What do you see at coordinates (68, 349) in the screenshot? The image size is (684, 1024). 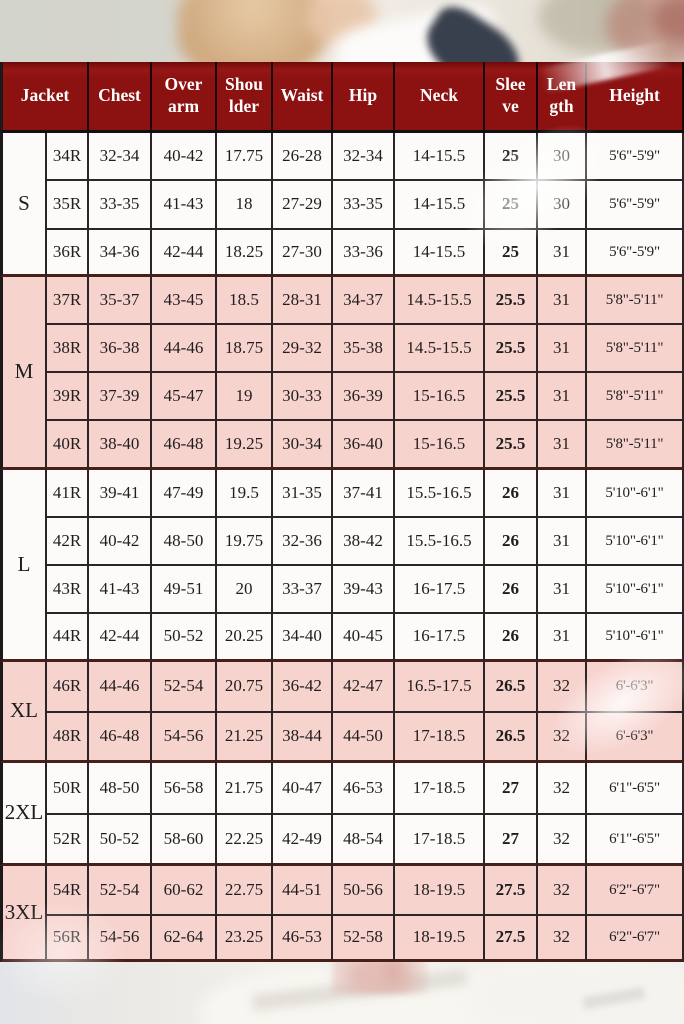 I see `cell-38R-jacket: 38R` at bounding box center [68, 349].